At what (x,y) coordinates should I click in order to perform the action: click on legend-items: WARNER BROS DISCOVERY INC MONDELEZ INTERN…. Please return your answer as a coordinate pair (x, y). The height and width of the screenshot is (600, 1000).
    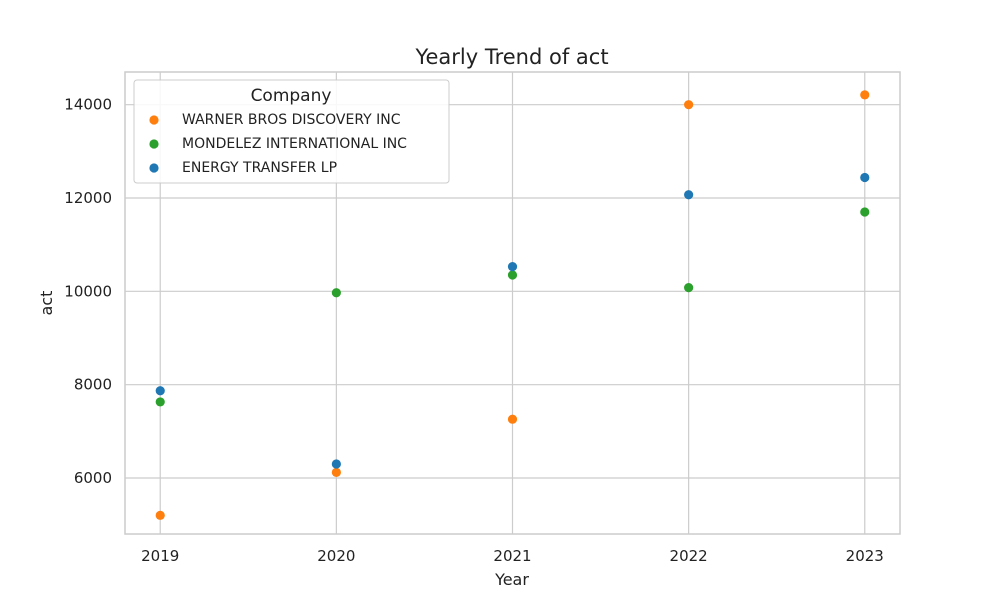
    Looking at the image, I should click on (278, 144).